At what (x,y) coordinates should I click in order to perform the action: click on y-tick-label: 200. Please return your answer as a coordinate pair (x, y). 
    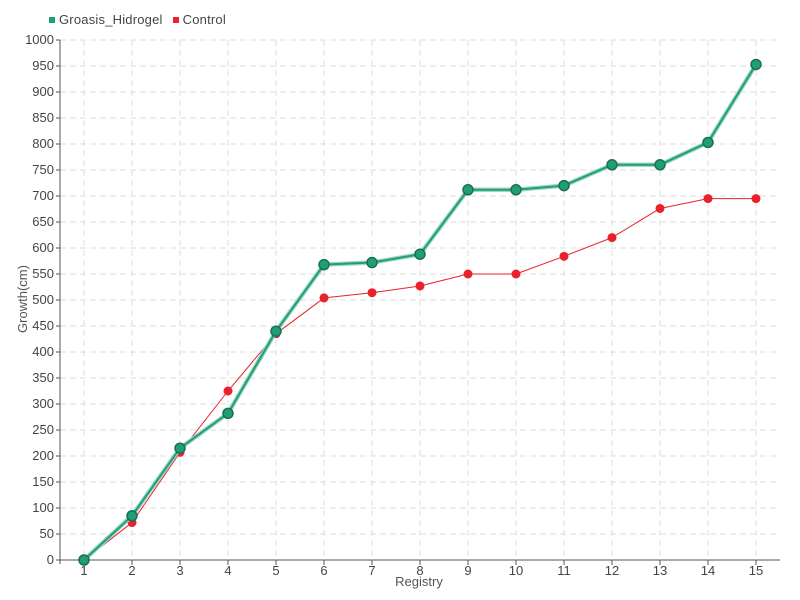
    Looking at the image, I should click on (43, 455).